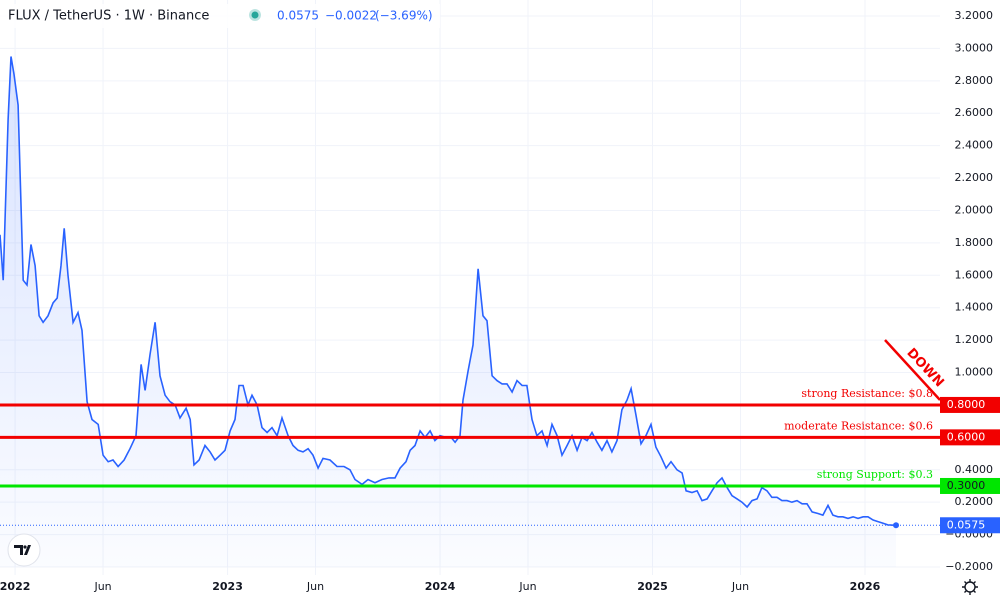 This screenshot has width=1000, height=600. I want to click on y-tick-label: 1.8000, so click(974, 242).